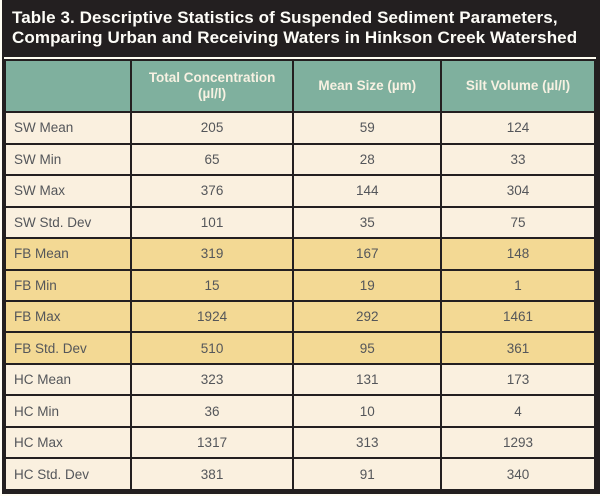 The width and height of the screenshot is (600, 496). What do you see at coordinates (68, 316) in the screenshot?
I see `row-label-cell: FB Max` at bounding box center [68, 316].